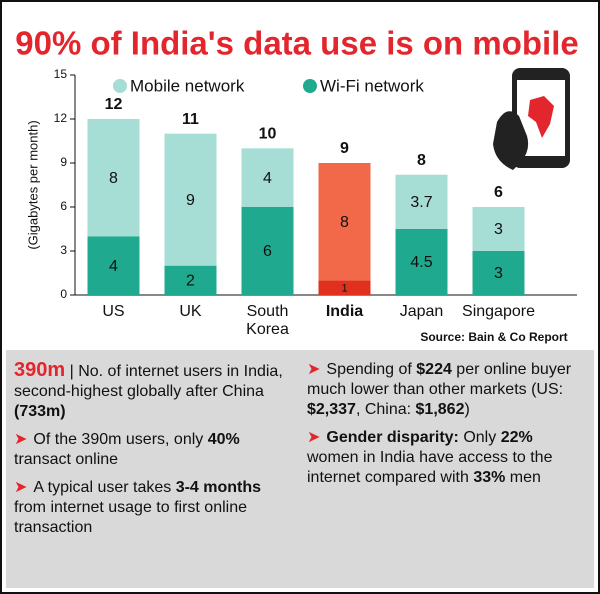  Describe the element at coordinates (223, 439) in the screenshot. I see `fact-bold: 40%` at that location.